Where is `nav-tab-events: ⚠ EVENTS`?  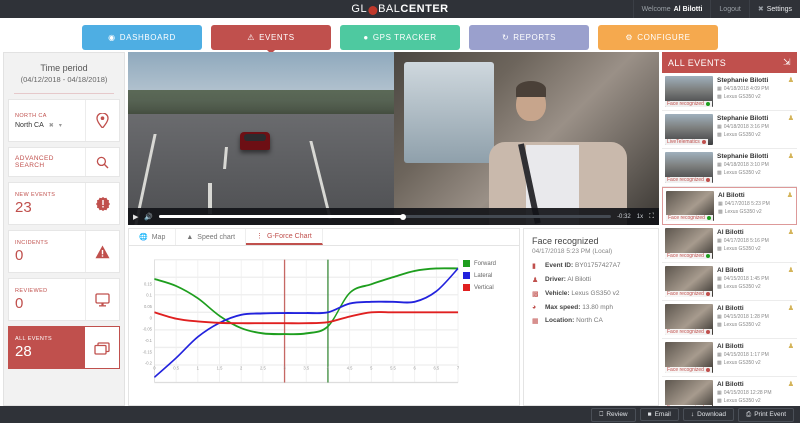
nav-tab-events: ⚠ EVENTS is located at coordinates (271, 37).